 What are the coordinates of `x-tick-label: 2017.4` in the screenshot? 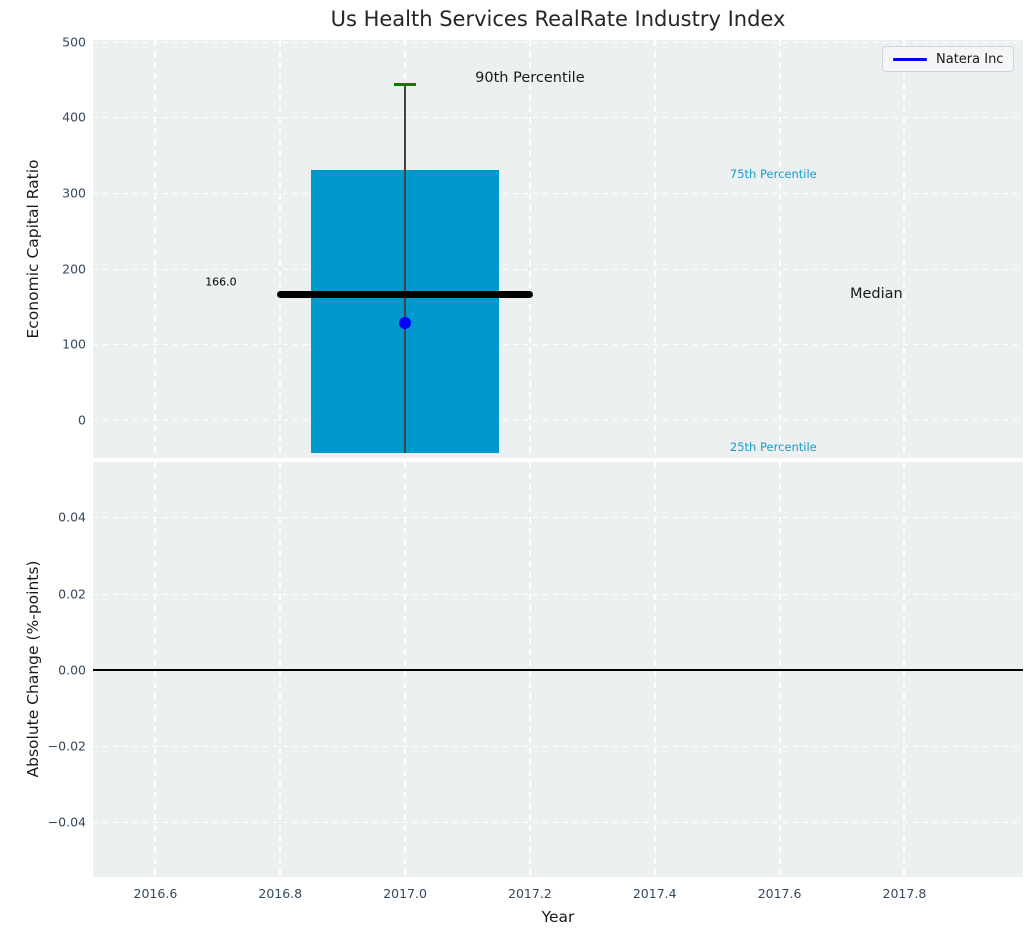 It's located at (654, 893).